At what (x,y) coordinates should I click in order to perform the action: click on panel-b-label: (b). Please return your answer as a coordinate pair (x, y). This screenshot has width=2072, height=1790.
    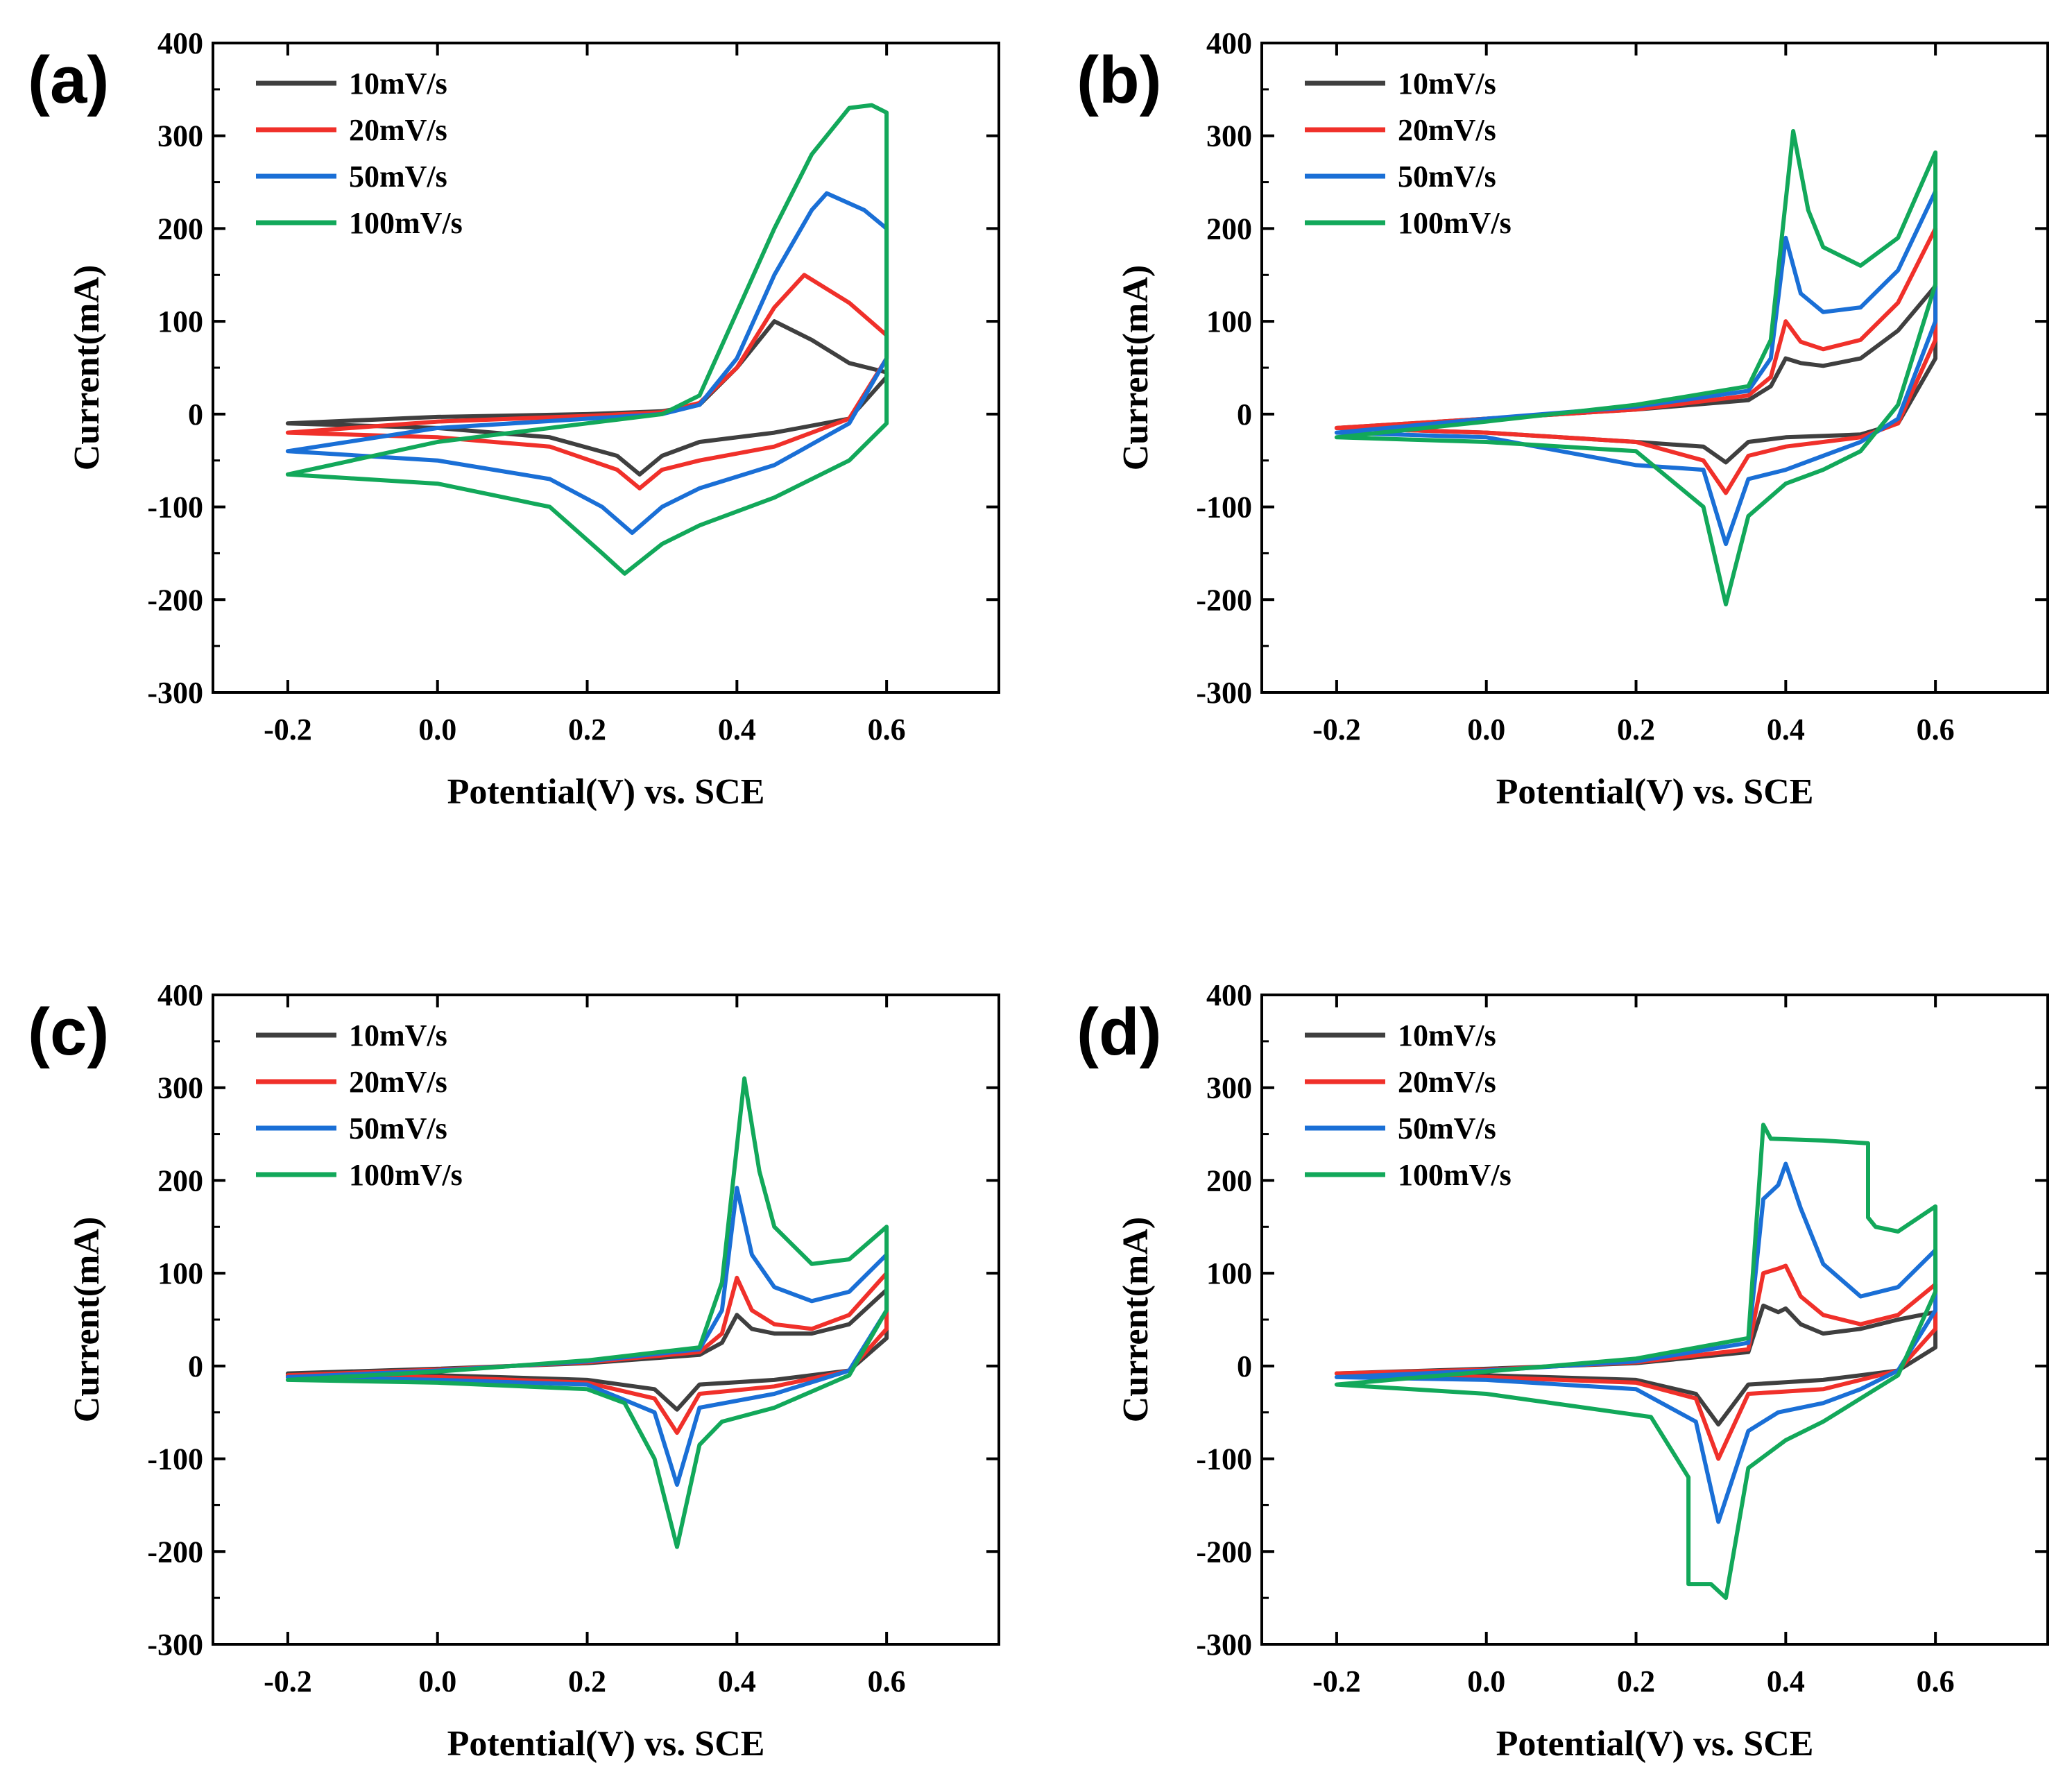
    Looking at the image, I should click on (1119, 80).